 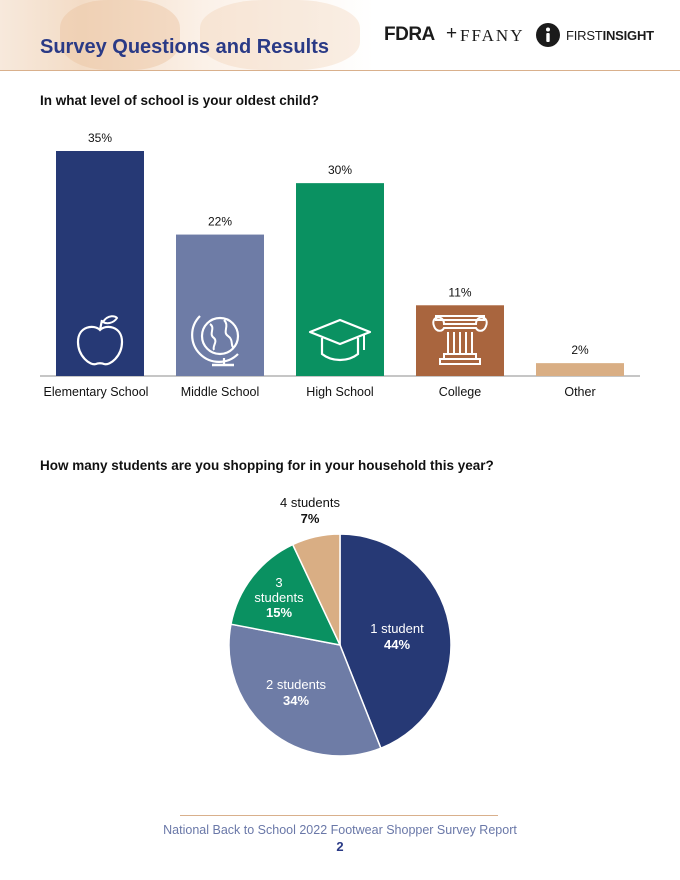 I want to click on globe-icon, so click(x=215, y=341).